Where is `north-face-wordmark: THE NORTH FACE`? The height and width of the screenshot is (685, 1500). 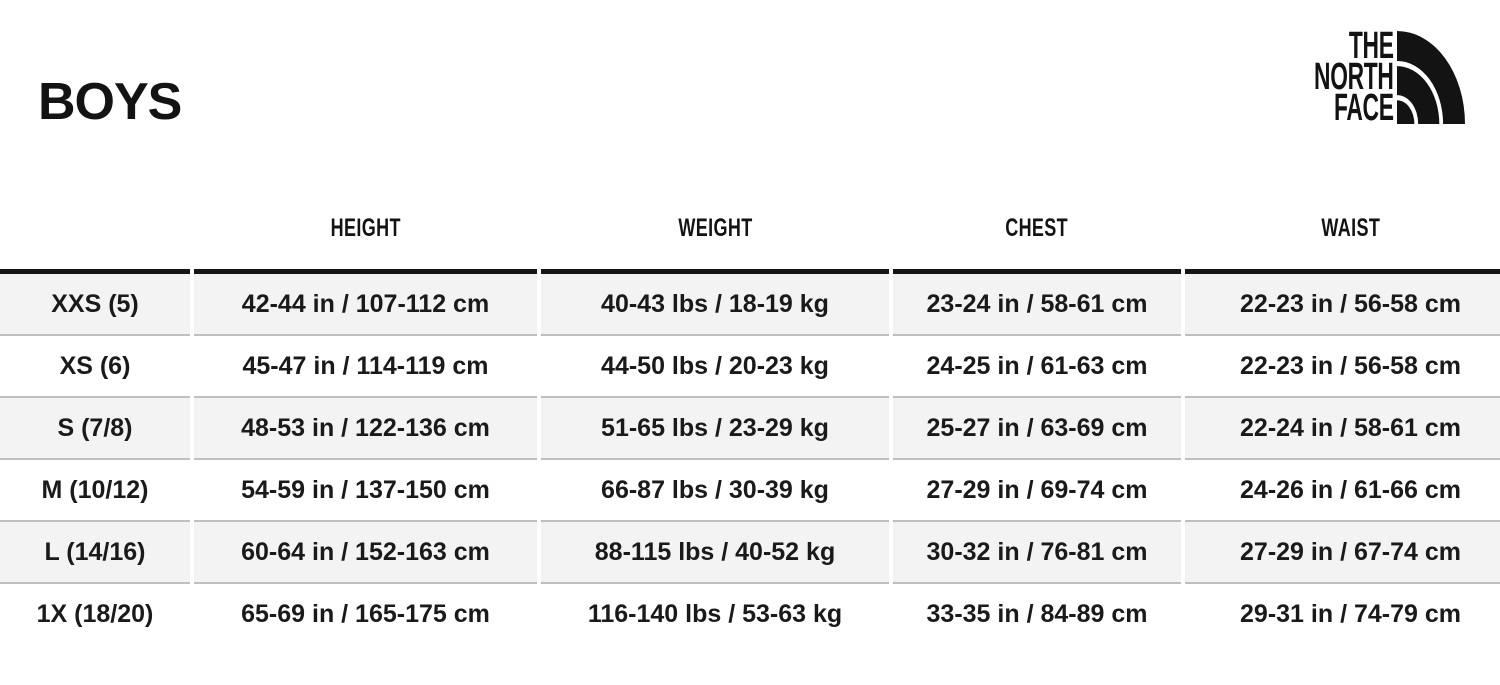
north-face-wordmark: THE NORTH FACE is located at coordinates (1354, 77).